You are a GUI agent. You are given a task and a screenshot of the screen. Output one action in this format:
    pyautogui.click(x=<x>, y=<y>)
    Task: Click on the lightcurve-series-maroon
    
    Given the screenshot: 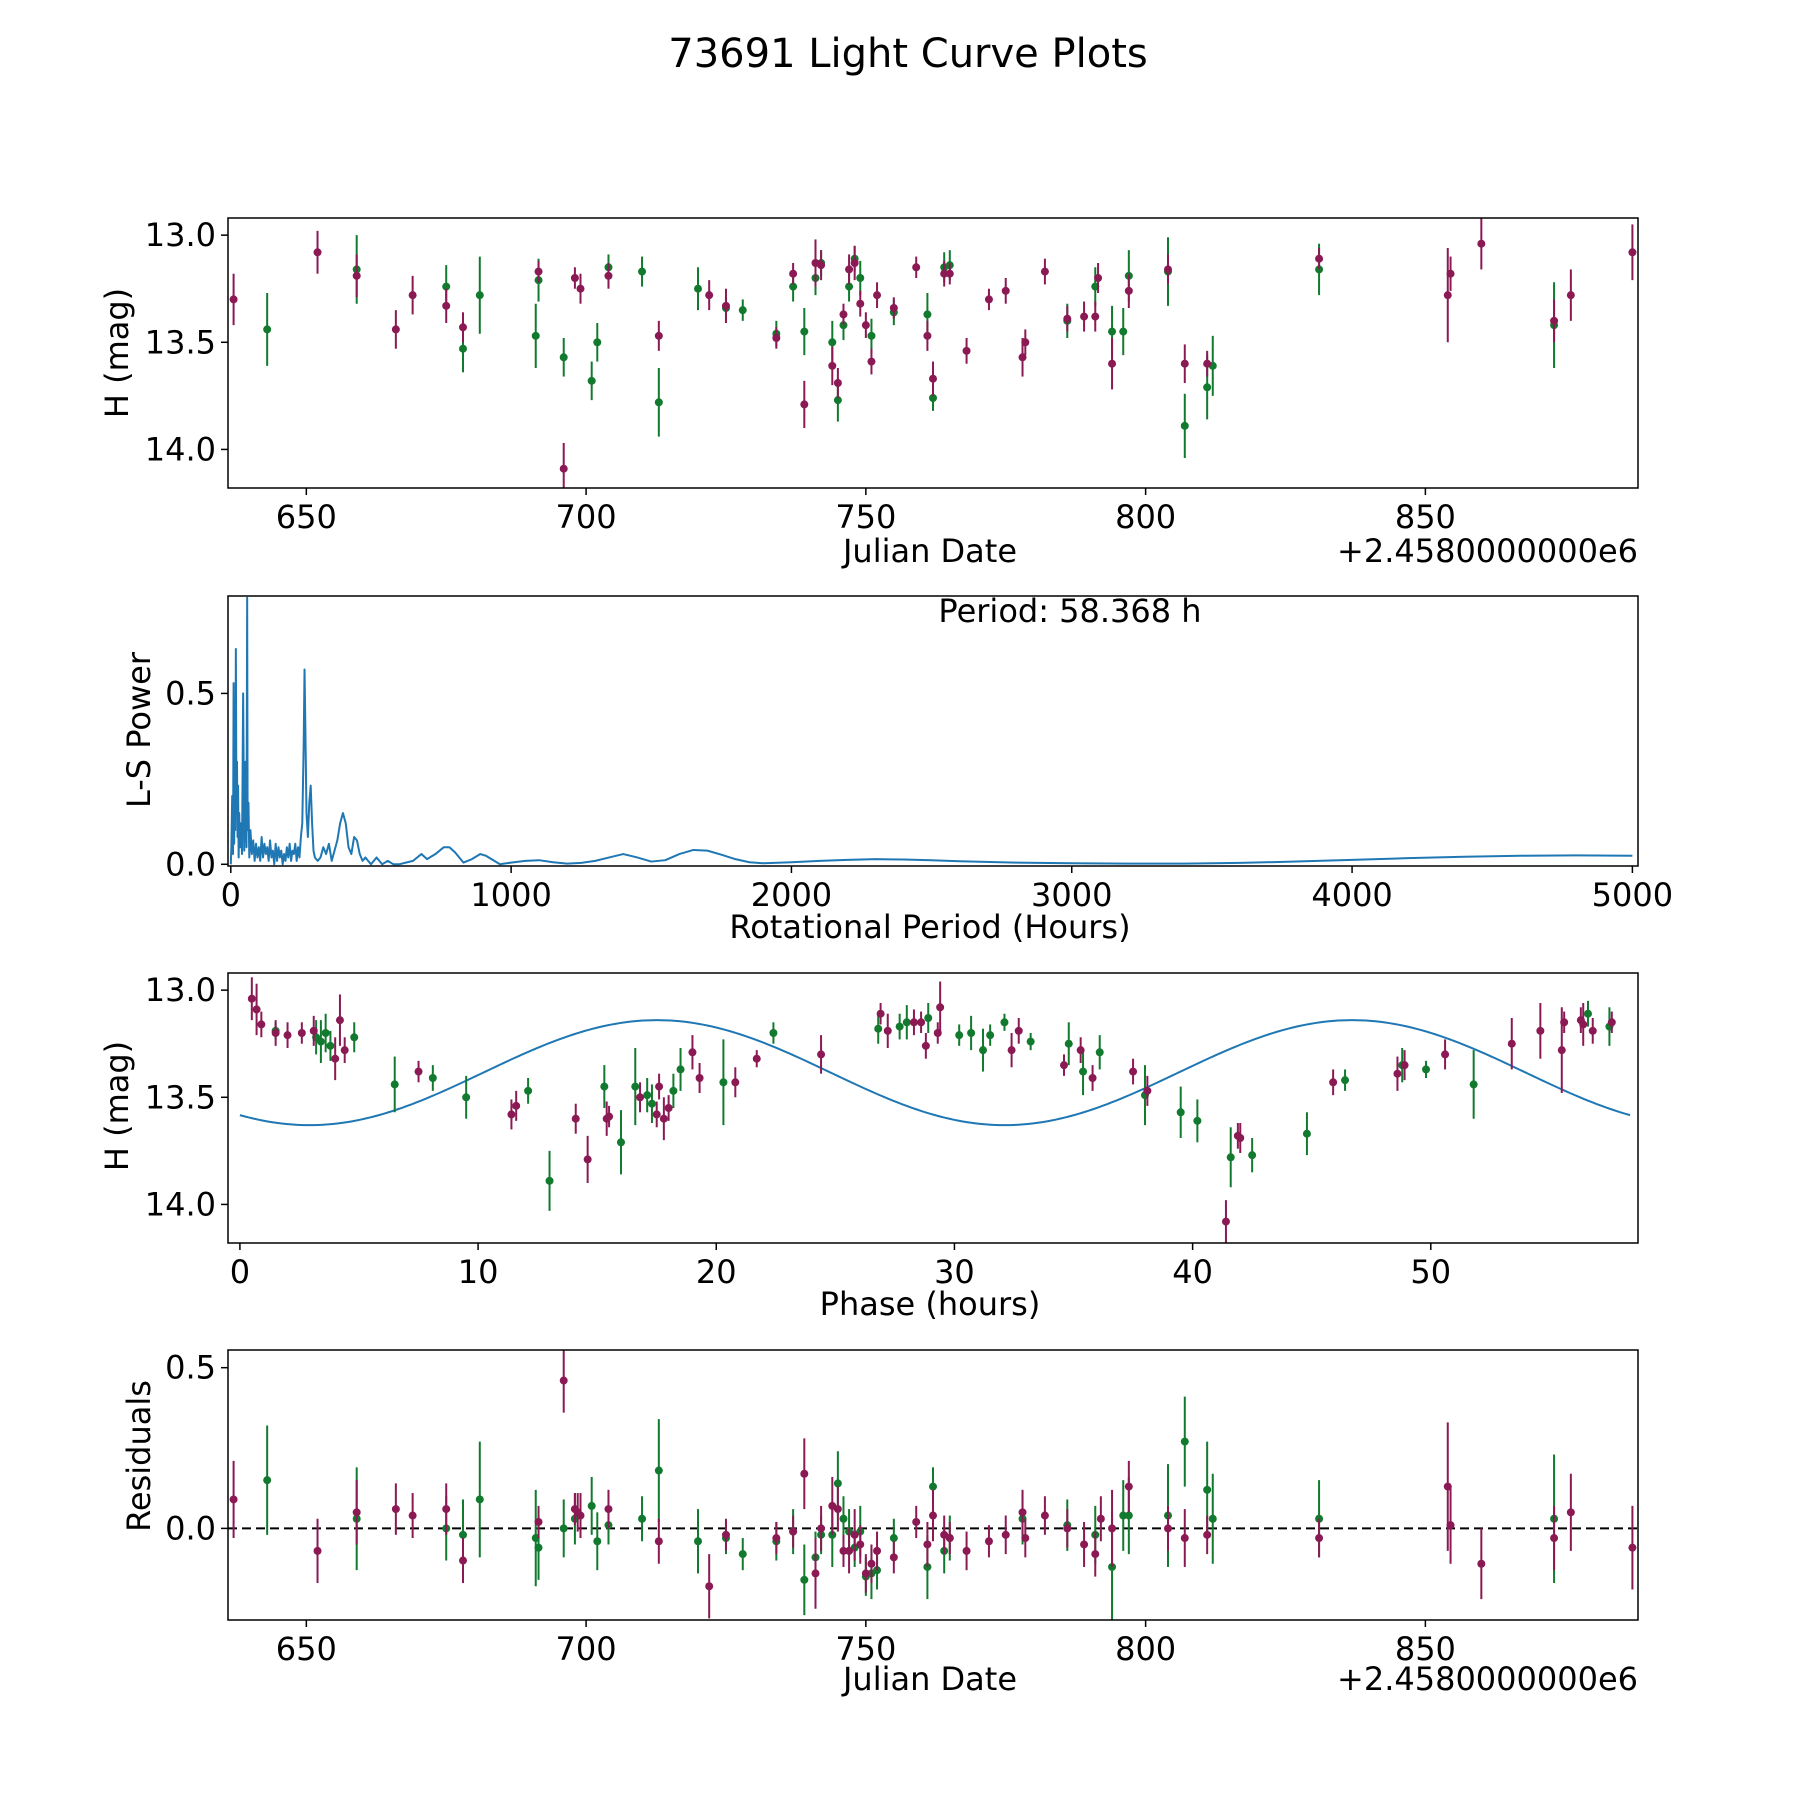 What is the action you would take?
    pyautogui.click(x=933, y=353)
    